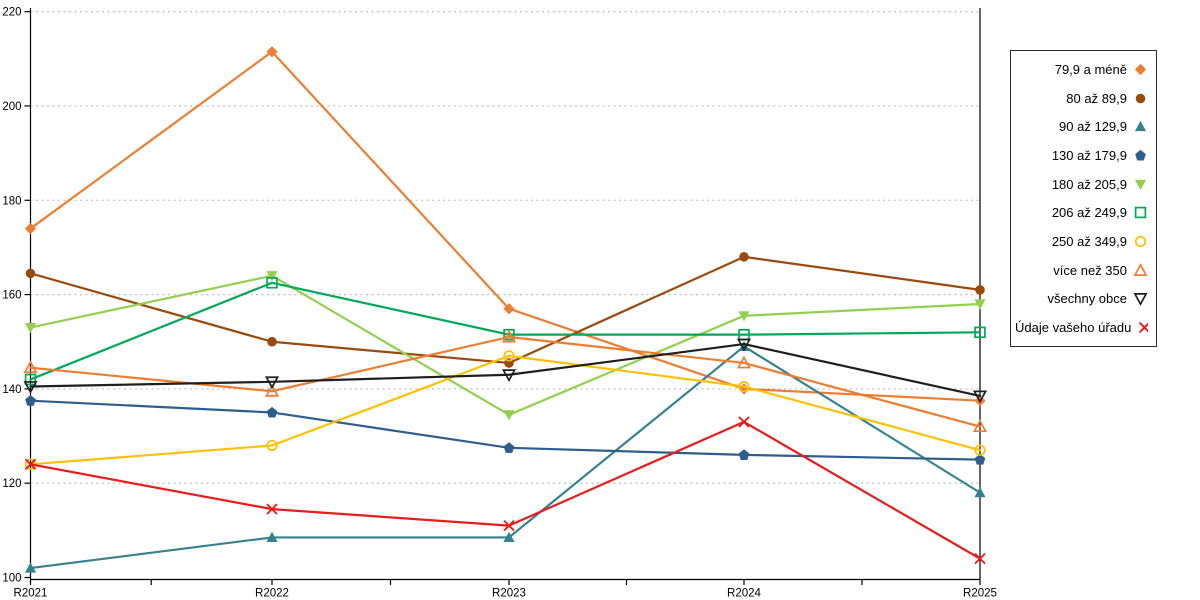 The height and width of the screenshot is (600, 1200). I want to click on legend-item-0: 79,9 a méně, so click(1081, 69).